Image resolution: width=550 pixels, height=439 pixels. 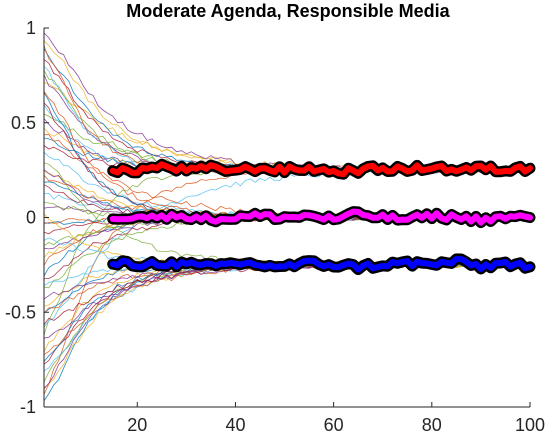 I want to click on y-axis-ticks: 1 0.5 0 -0.5 -1, so click(x=20, y=217).